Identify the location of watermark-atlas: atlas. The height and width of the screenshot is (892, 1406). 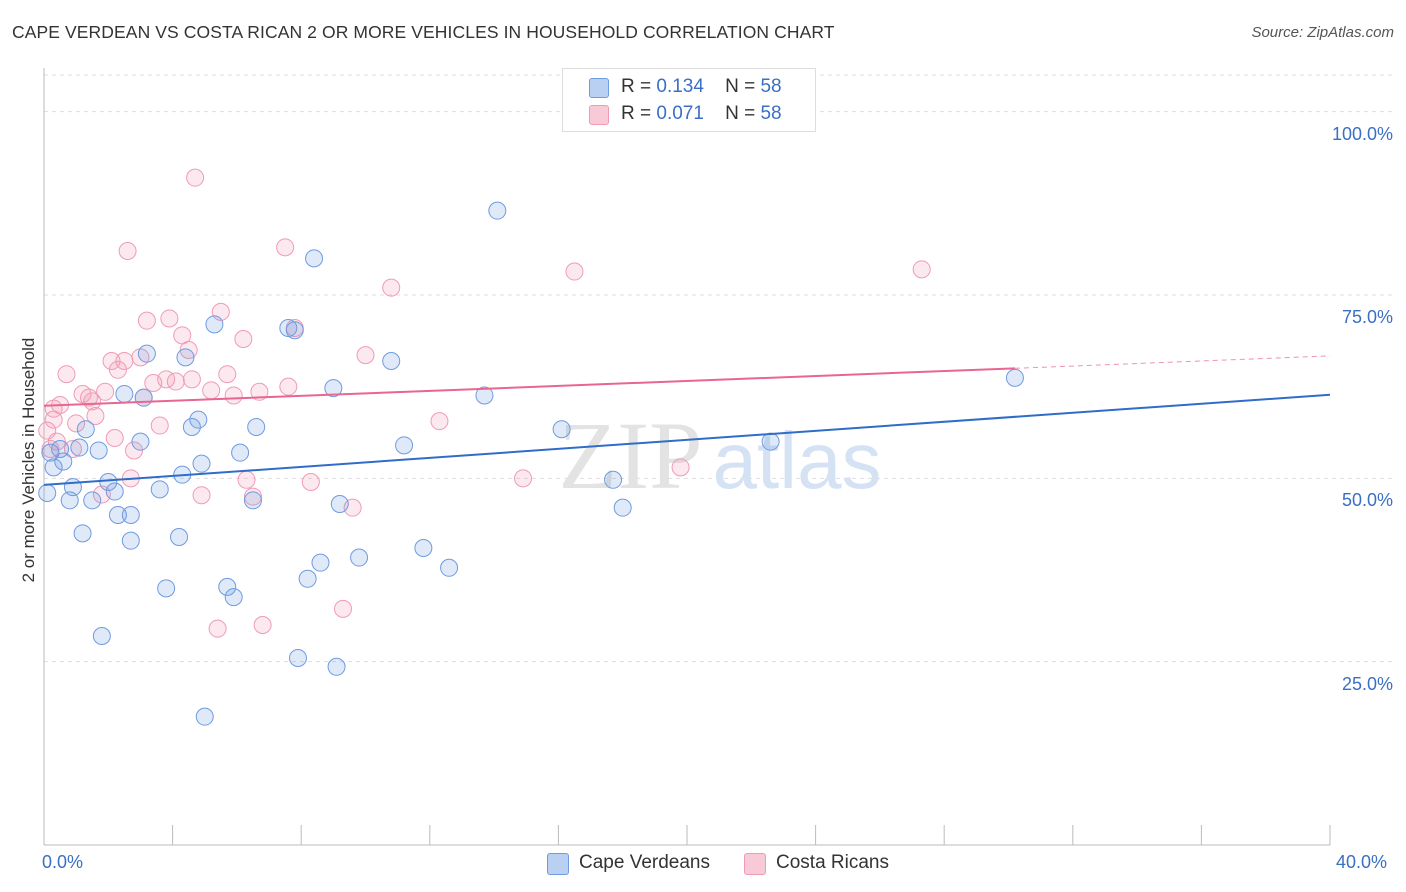
(797, 460).